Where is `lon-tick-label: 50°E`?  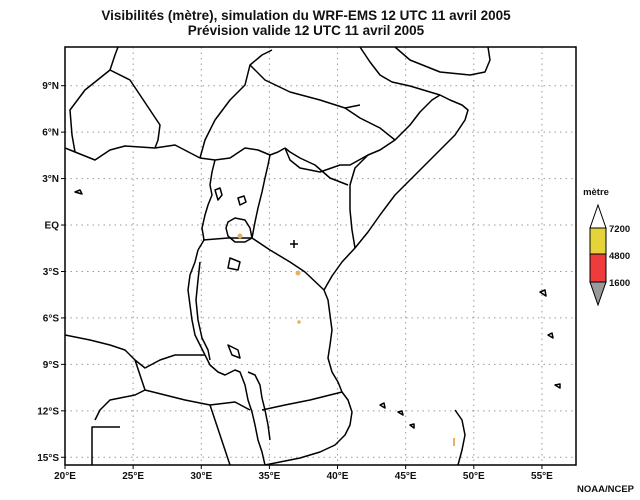 lon-tick-label: 50°E is located at coordinates (474, 476).